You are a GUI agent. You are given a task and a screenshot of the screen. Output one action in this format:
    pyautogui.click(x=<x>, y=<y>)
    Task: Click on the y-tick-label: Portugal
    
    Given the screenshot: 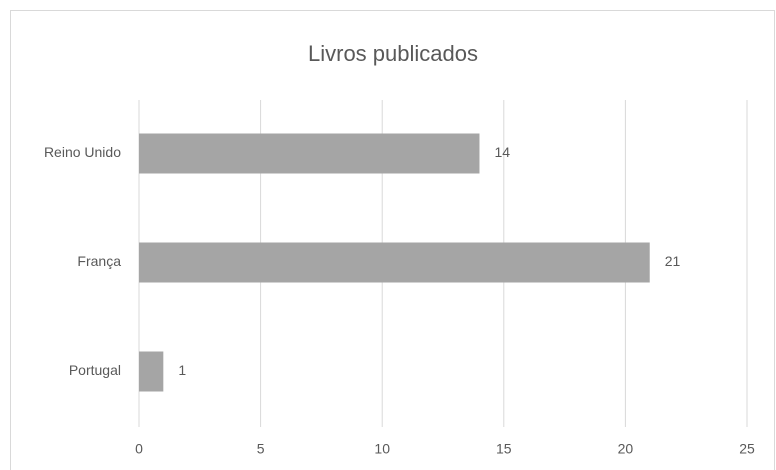 What is the action you would take?
    pyautogui.click(x=95, y=370)
    